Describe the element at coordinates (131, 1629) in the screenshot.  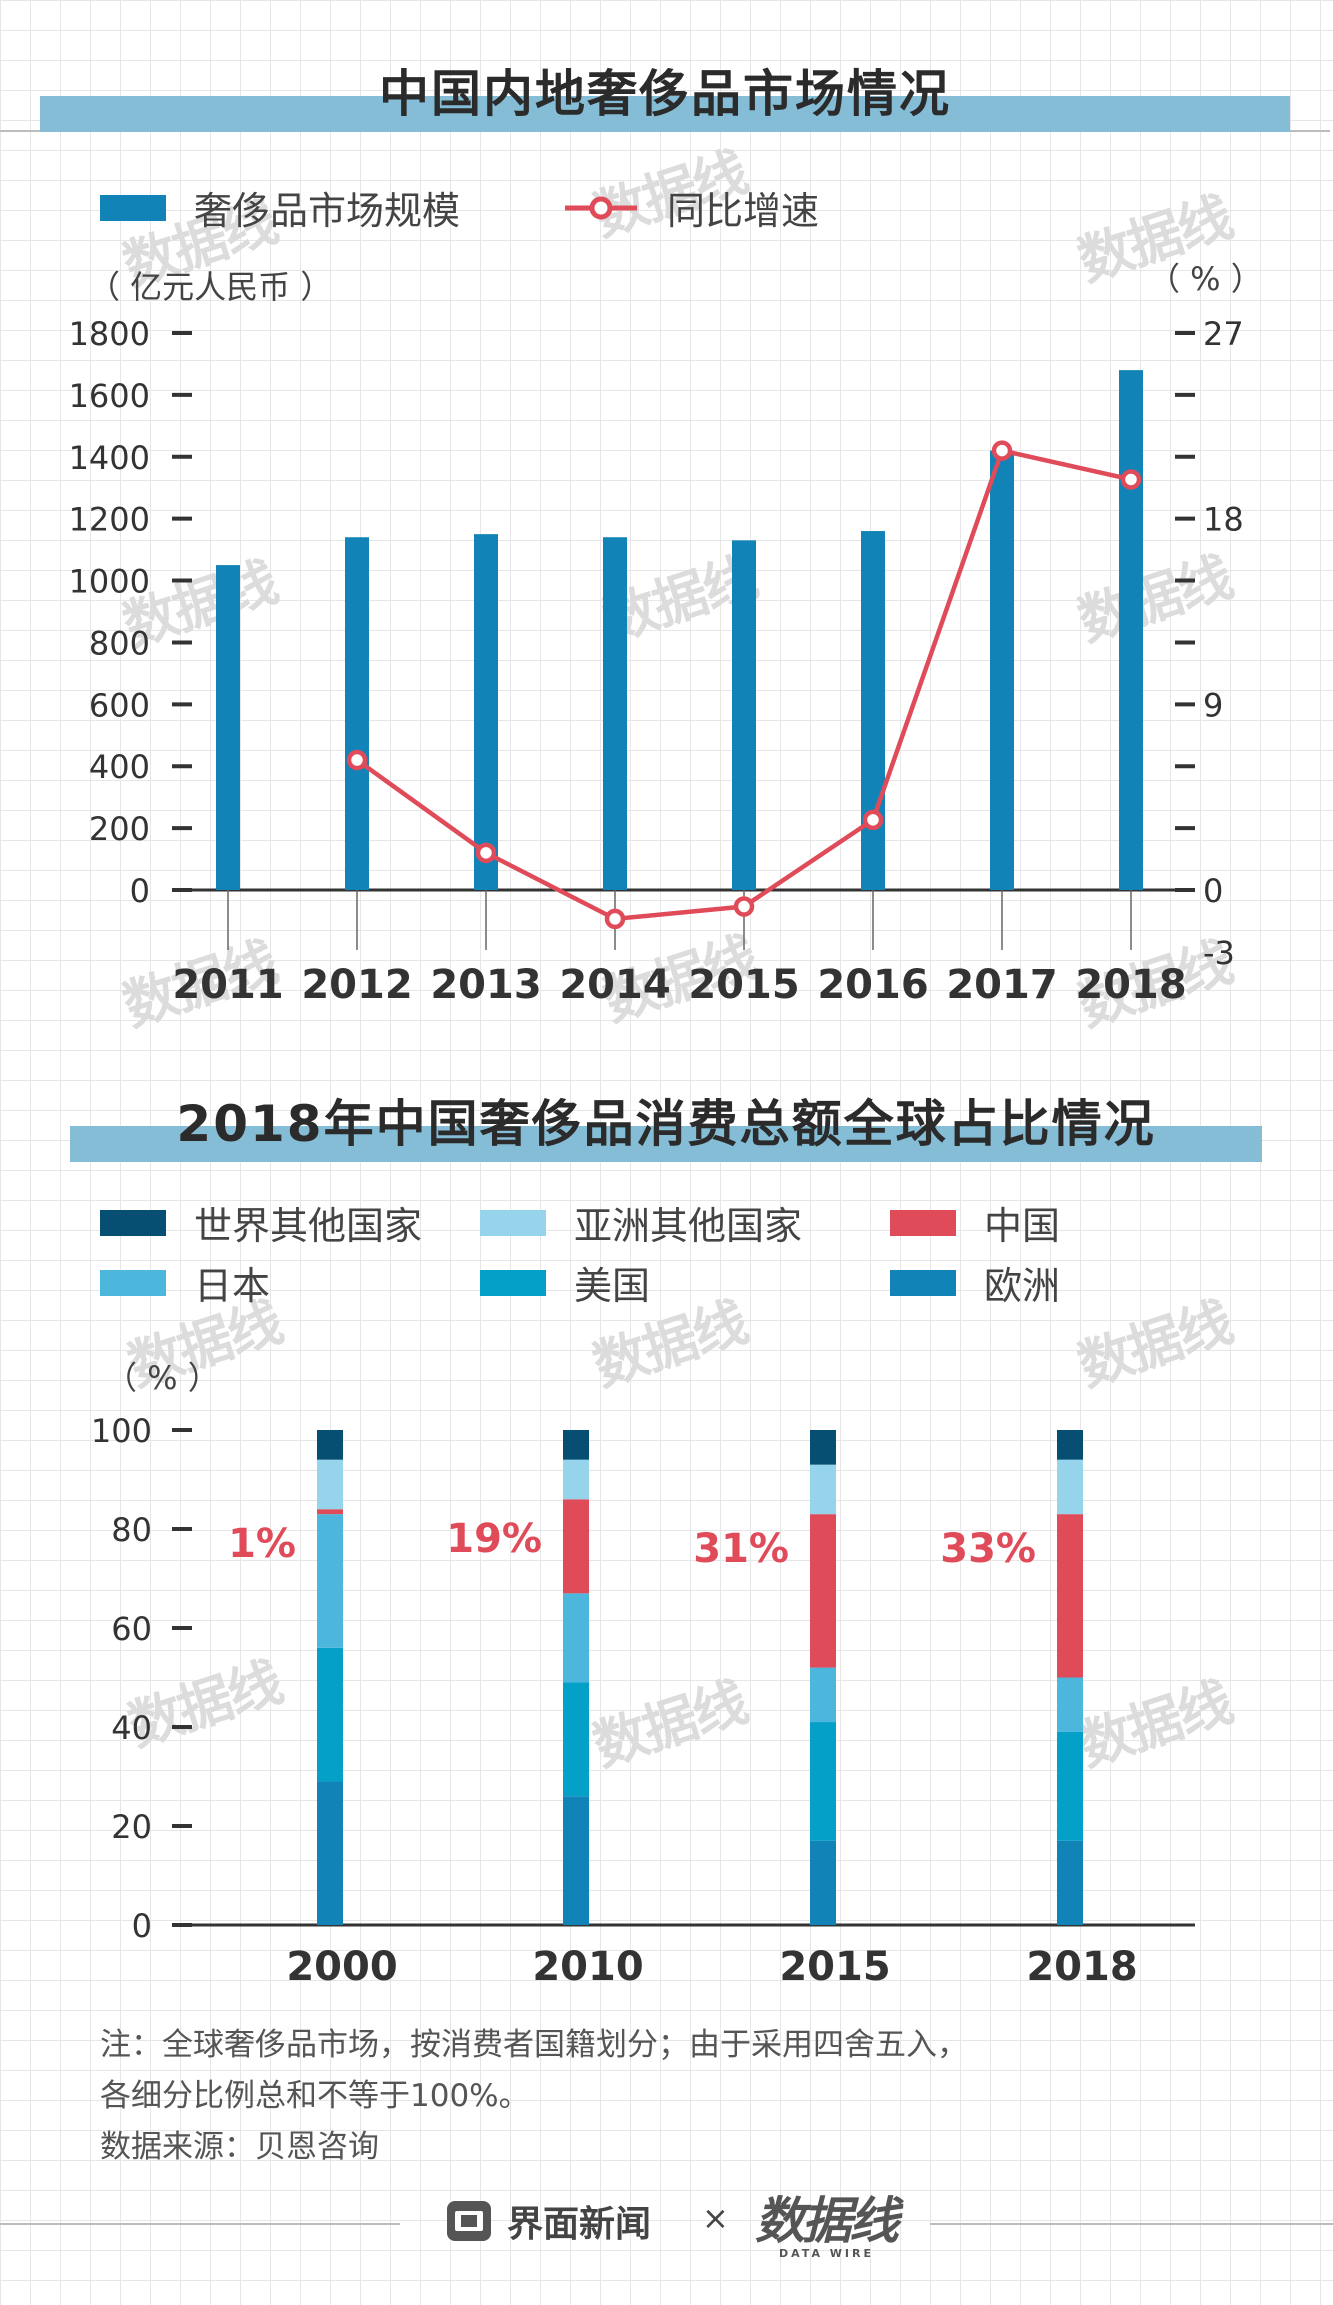
I see `y-axis-tick-label: 60` at that location.